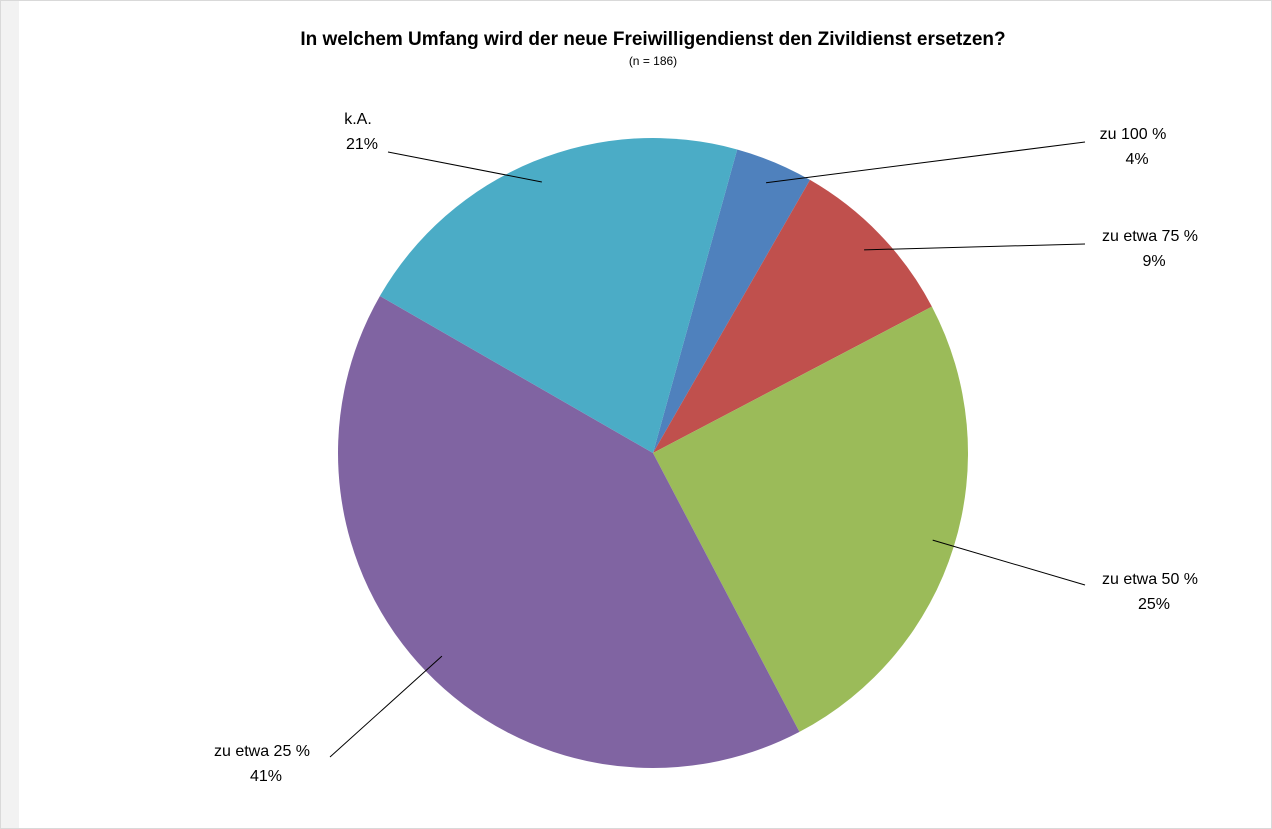 Image resolution: width=1272 pixels, height=829 pixels. I want to click on slice-label: zu etwa 75 %, so click(1150, 236).